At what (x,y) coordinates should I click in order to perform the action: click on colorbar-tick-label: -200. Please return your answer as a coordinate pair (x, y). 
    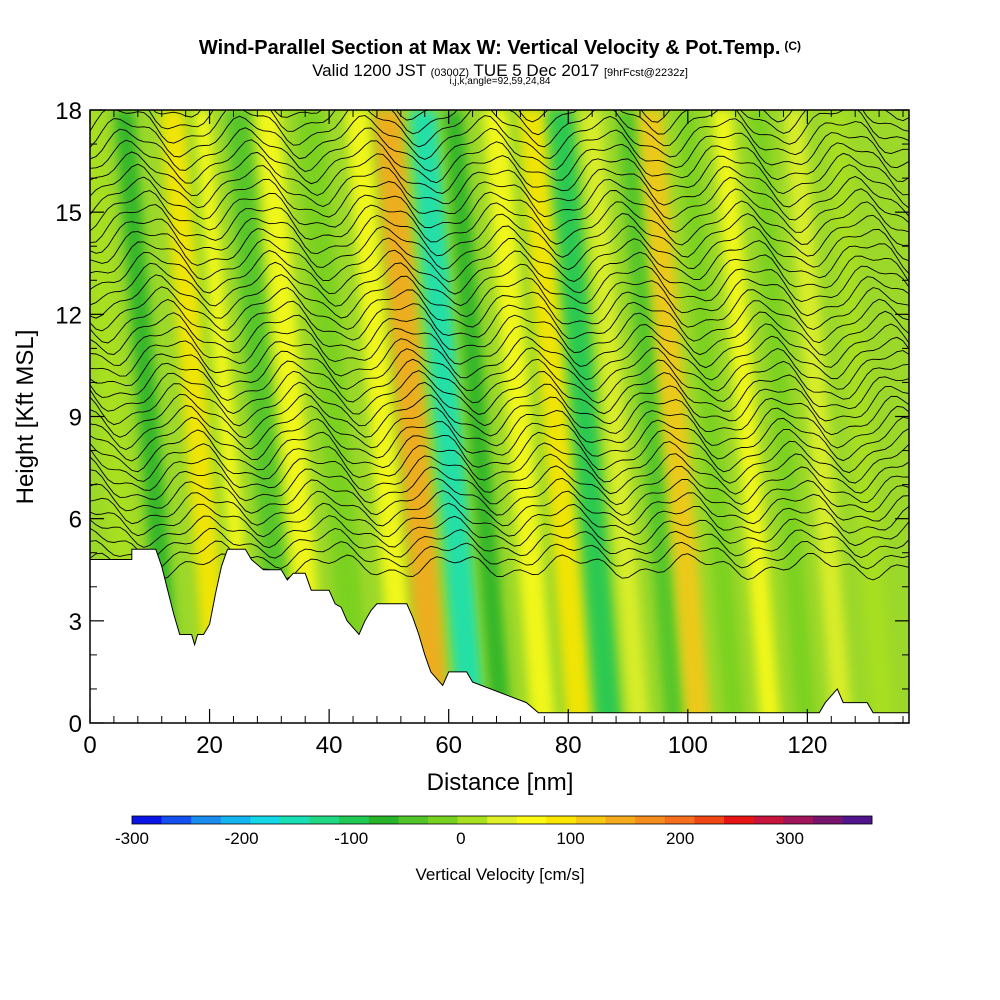
    Looking at the image, I should click on (242, 838).